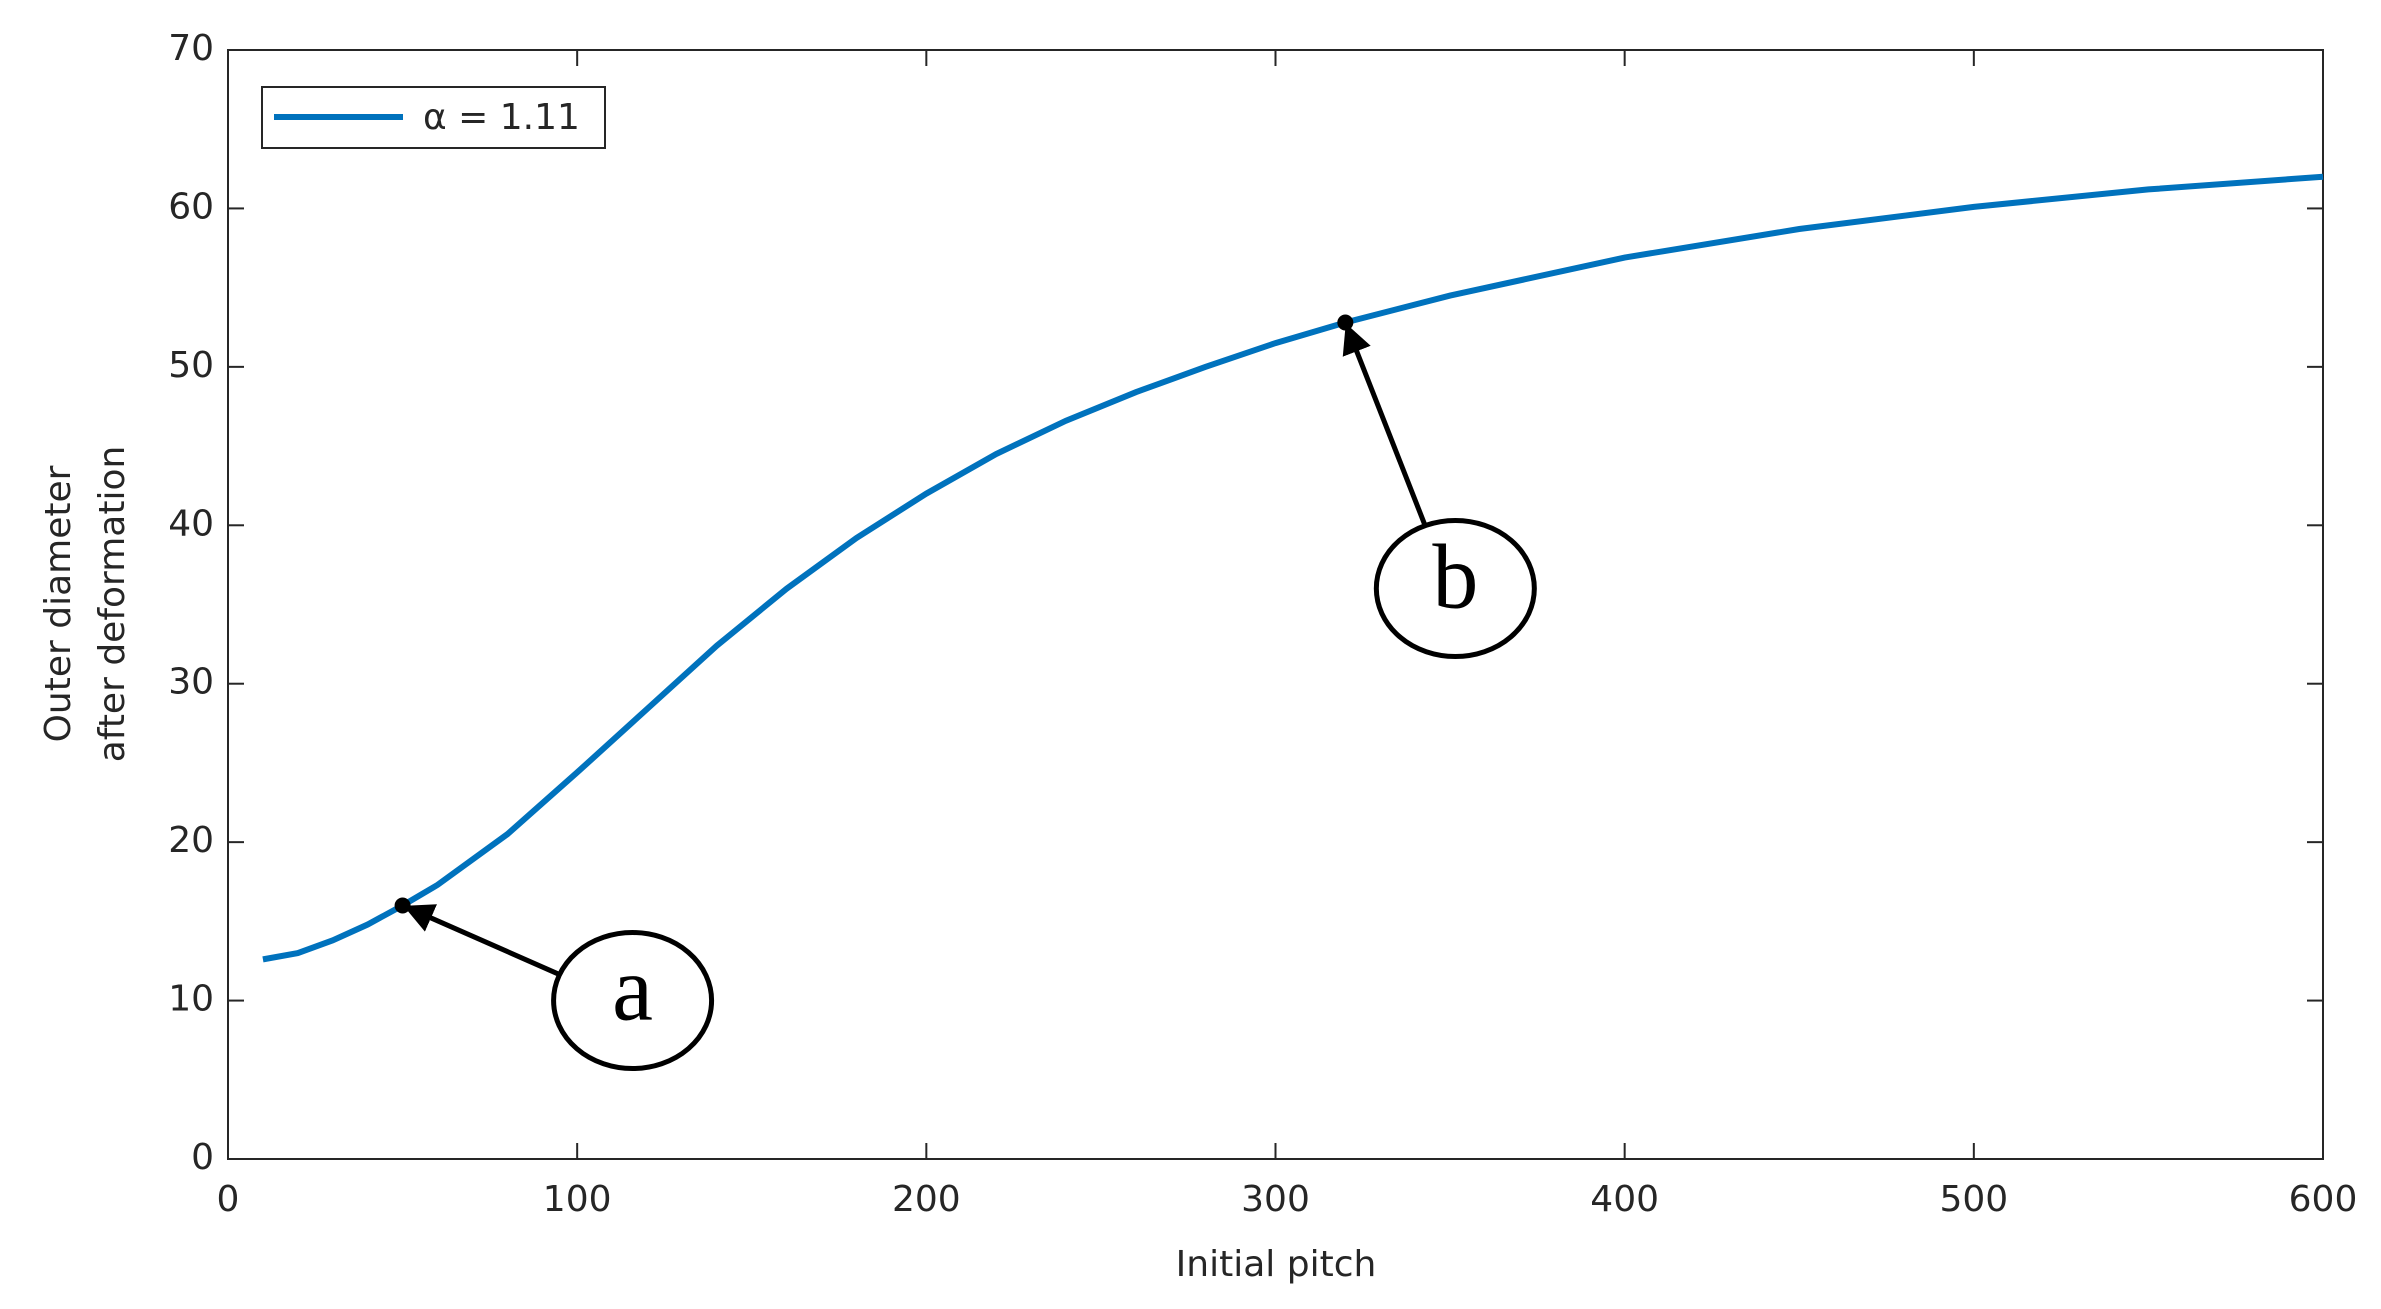  Describe the element at coordinates (58, 603) in the screenshot. I see `y-axis-label: Outer diameter` at that location.